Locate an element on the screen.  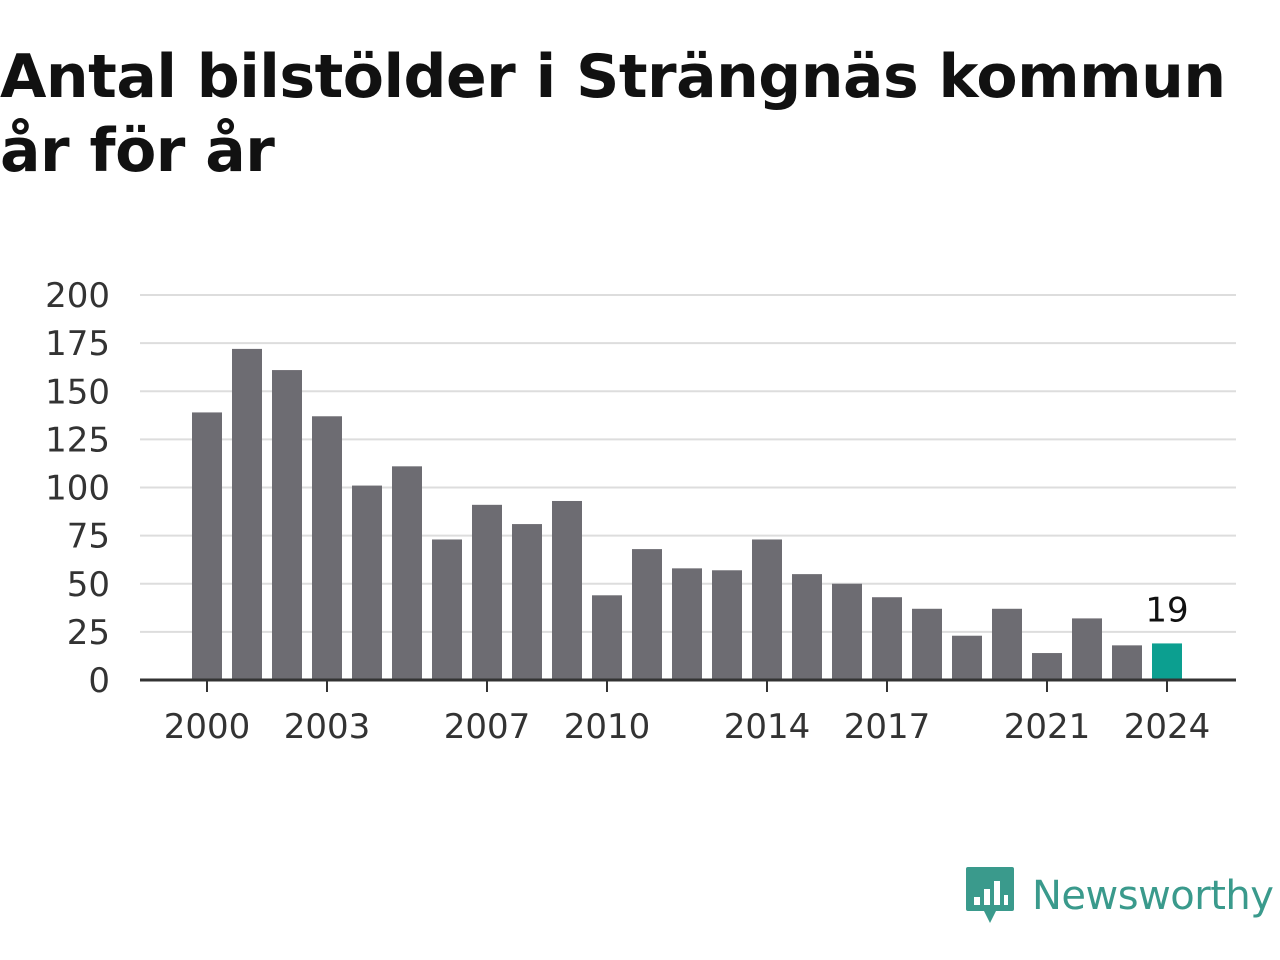
bar-2019 is located at coordinates (967, 657).